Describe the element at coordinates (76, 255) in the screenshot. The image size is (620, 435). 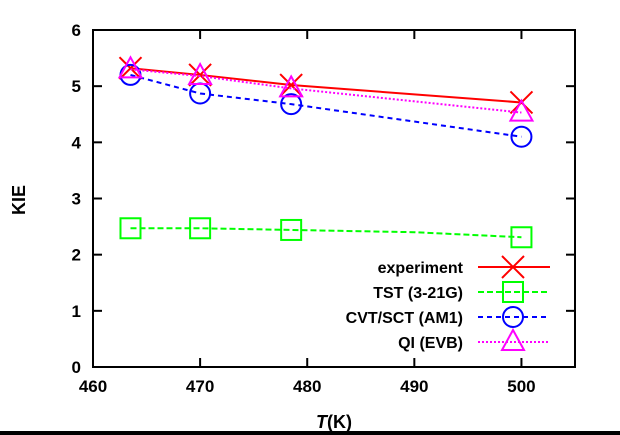
I see `y-tick-label: 2` at that location.